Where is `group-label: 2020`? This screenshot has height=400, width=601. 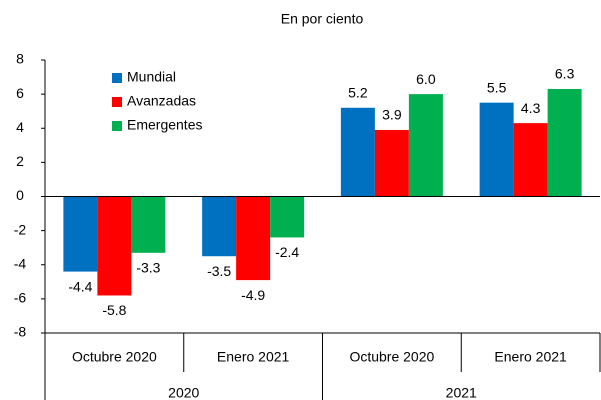
group-label: 2020 is located at coordinates (183, 392).